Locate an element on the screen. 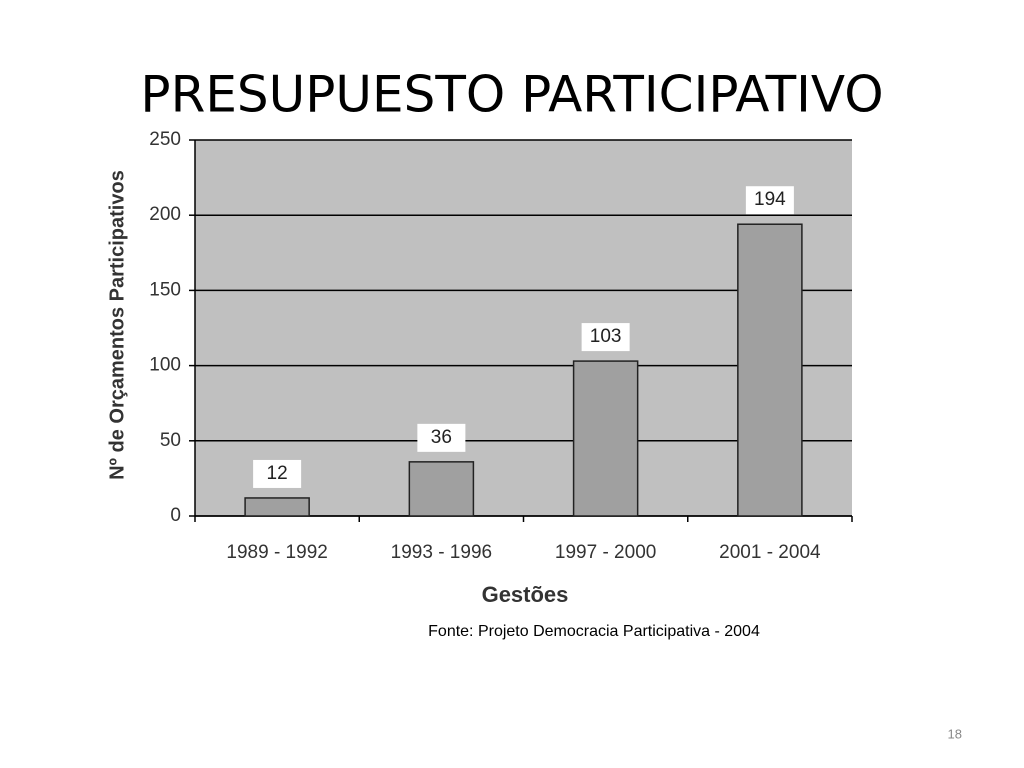 This screenshot has width=1024, height=768. y-tick-label: 100 is located at coordinates (165, 365).